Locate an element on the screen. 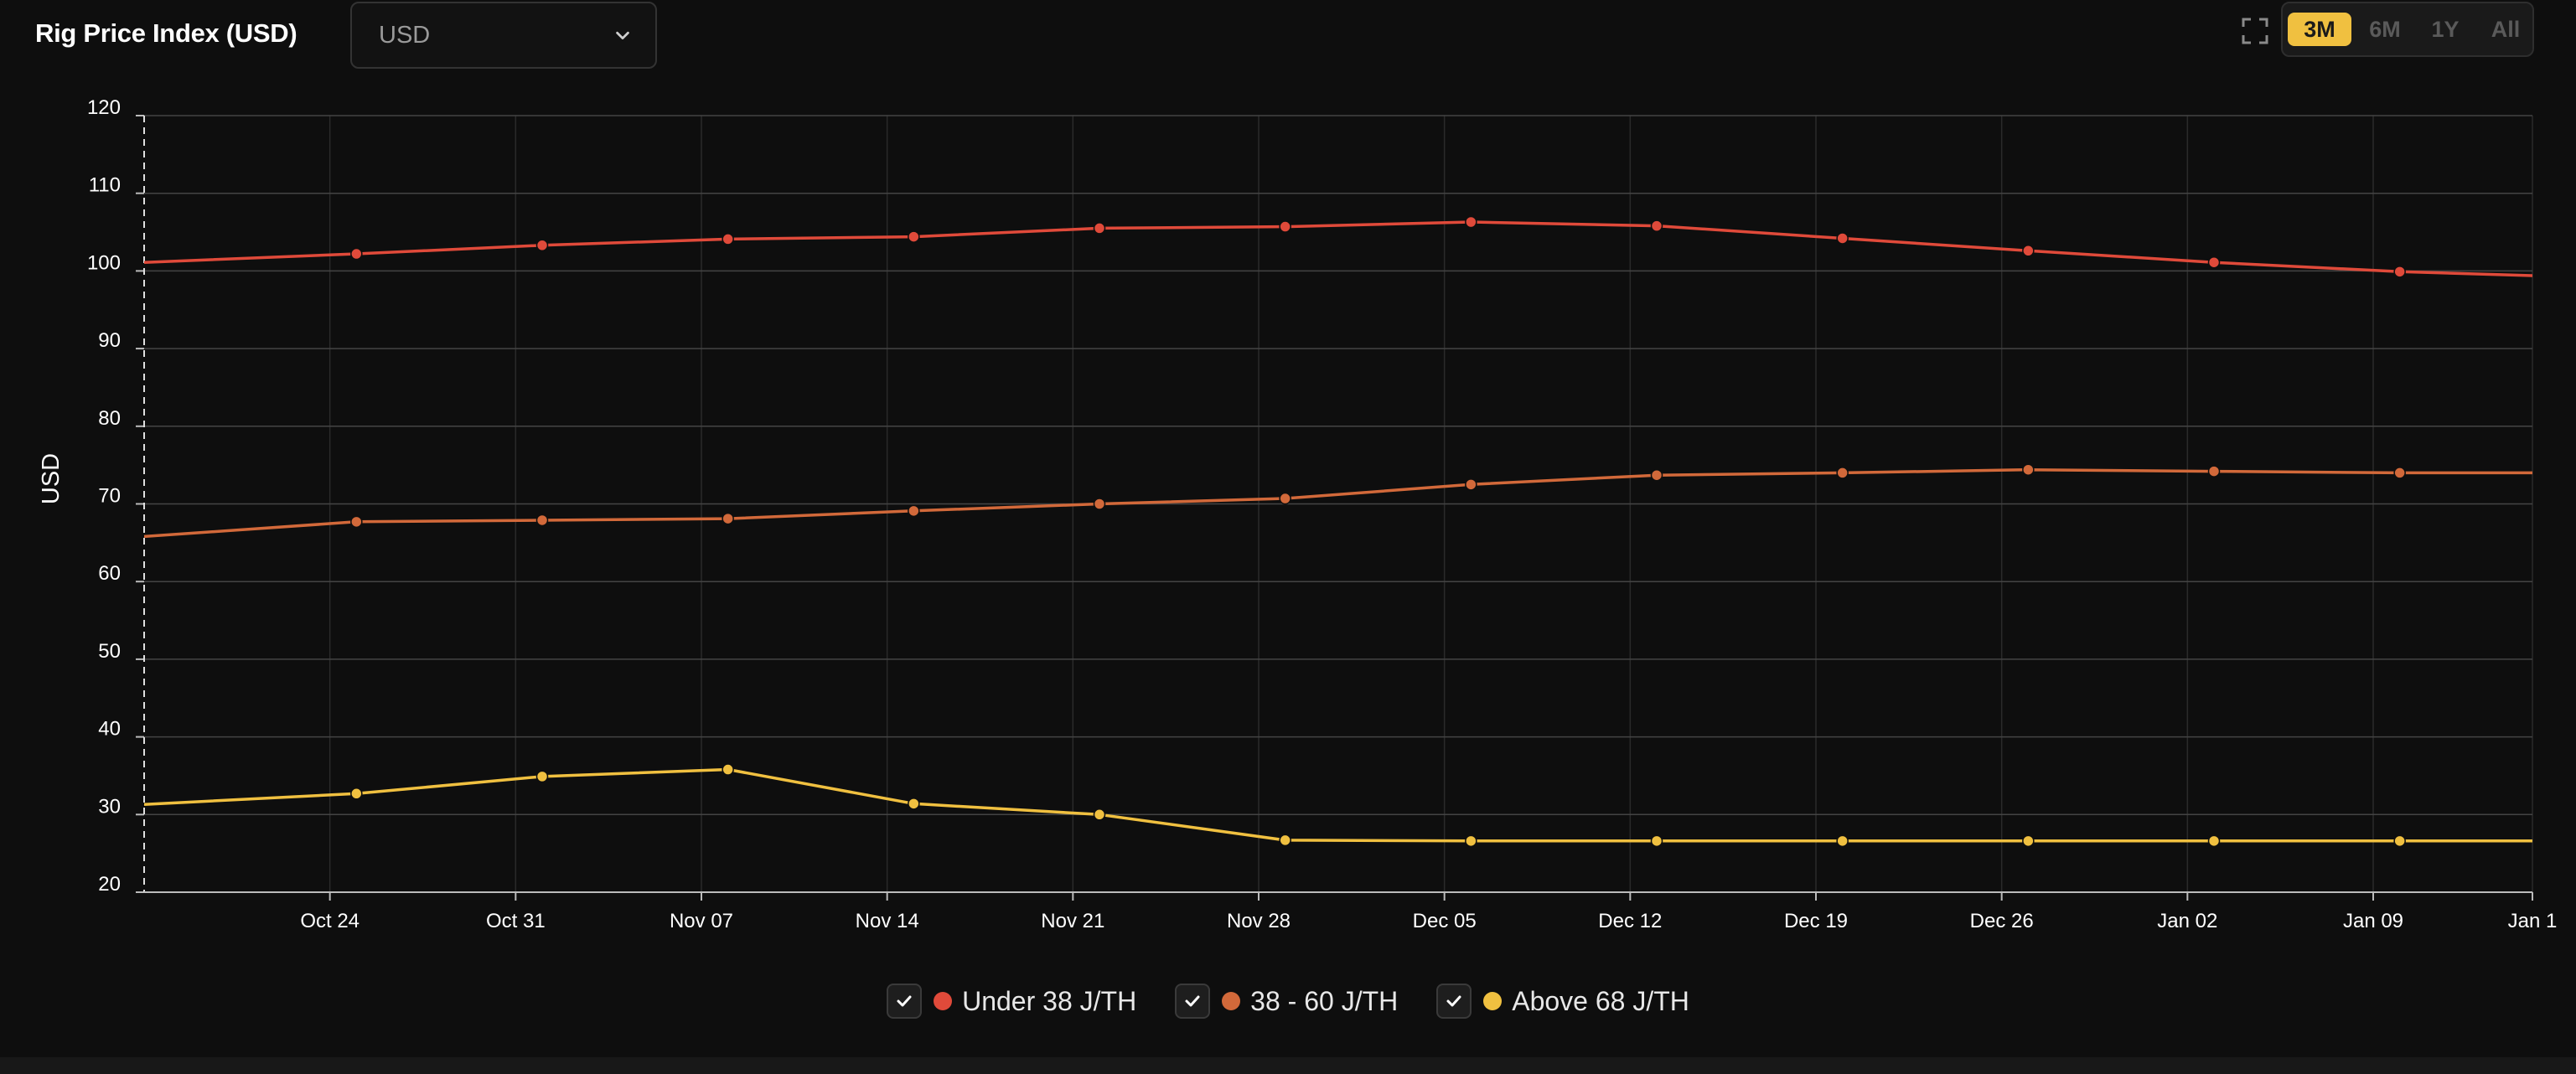  x-tick-label: Nov 21 is located at coordinates (1072, 921).